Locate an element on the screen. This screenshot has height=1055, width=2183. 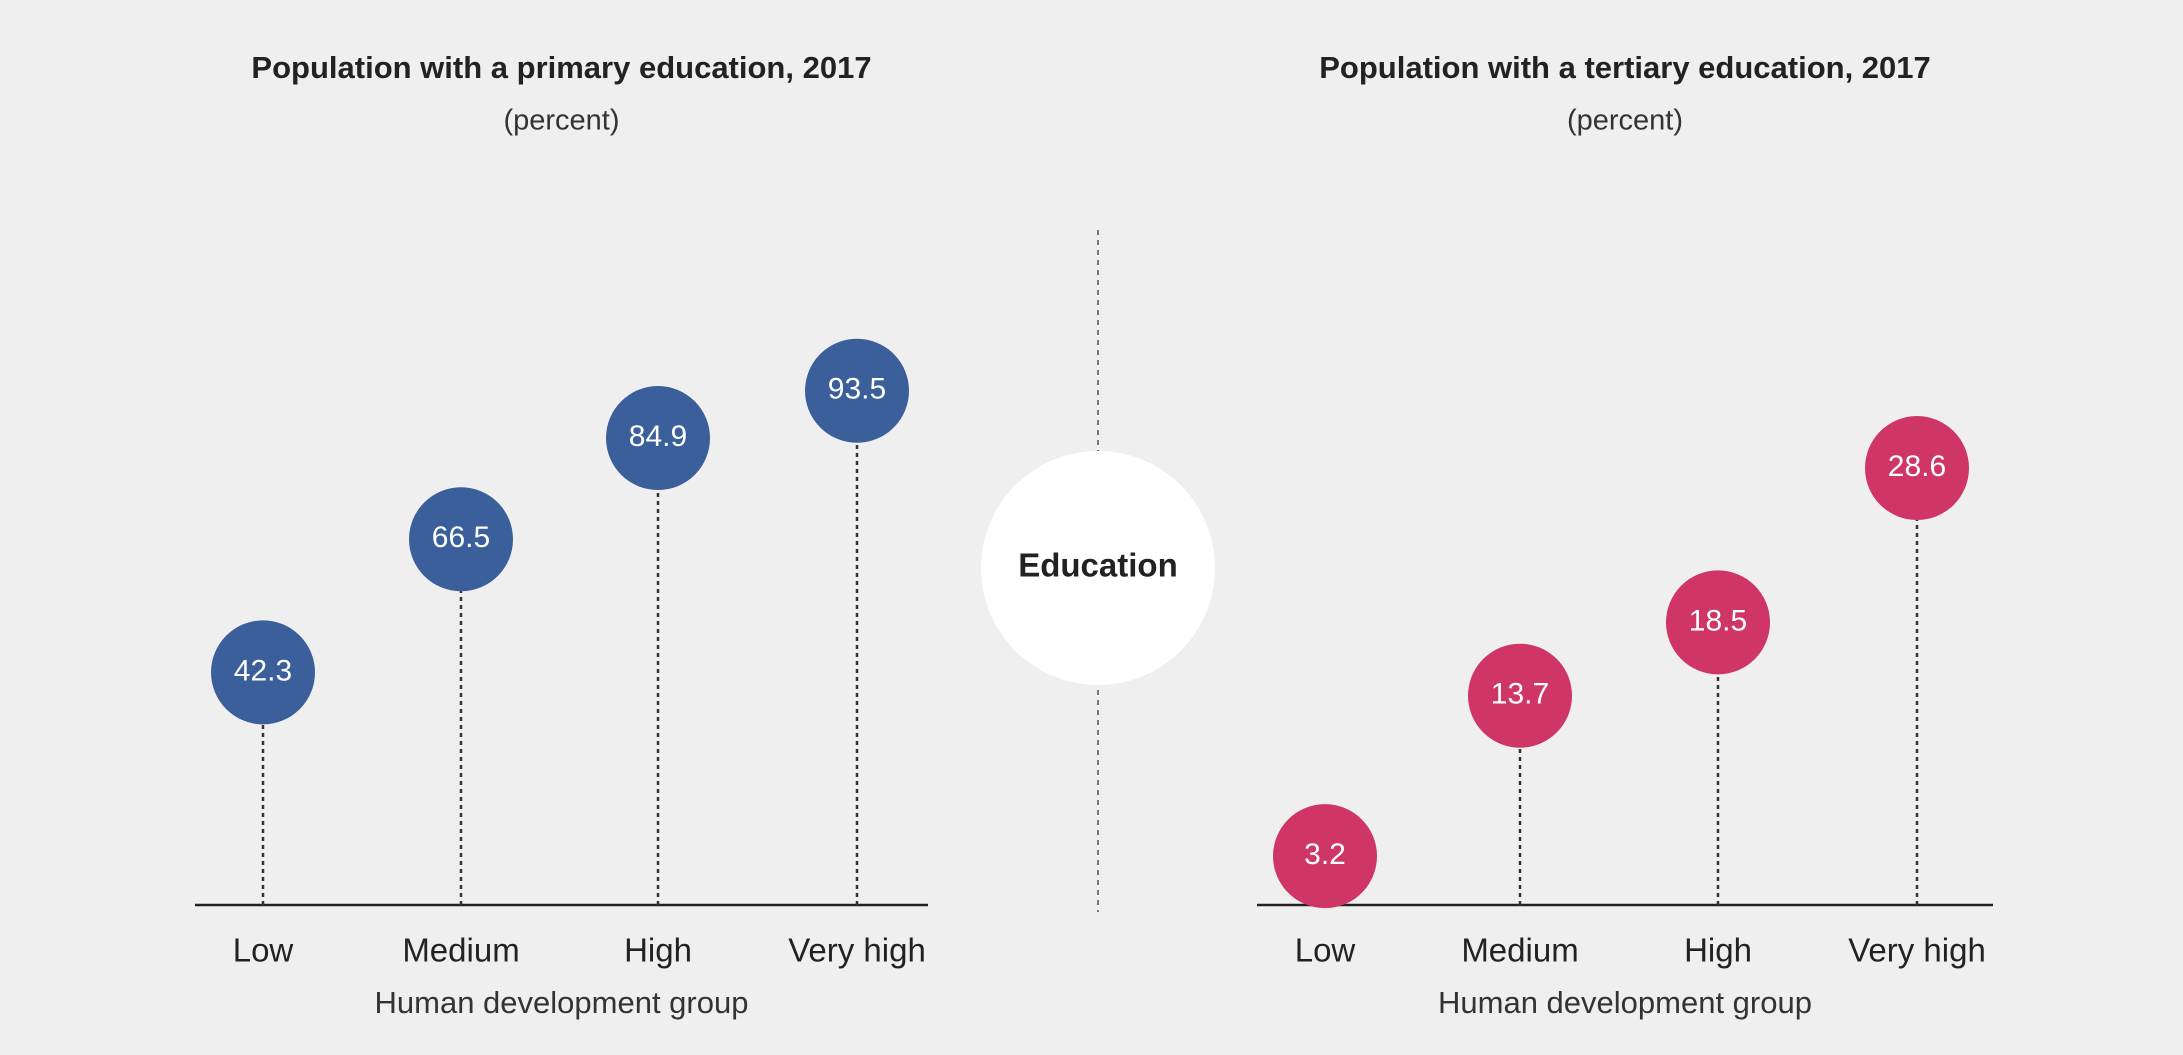
value-label: 42.3 is located at coordinates (263, 670).